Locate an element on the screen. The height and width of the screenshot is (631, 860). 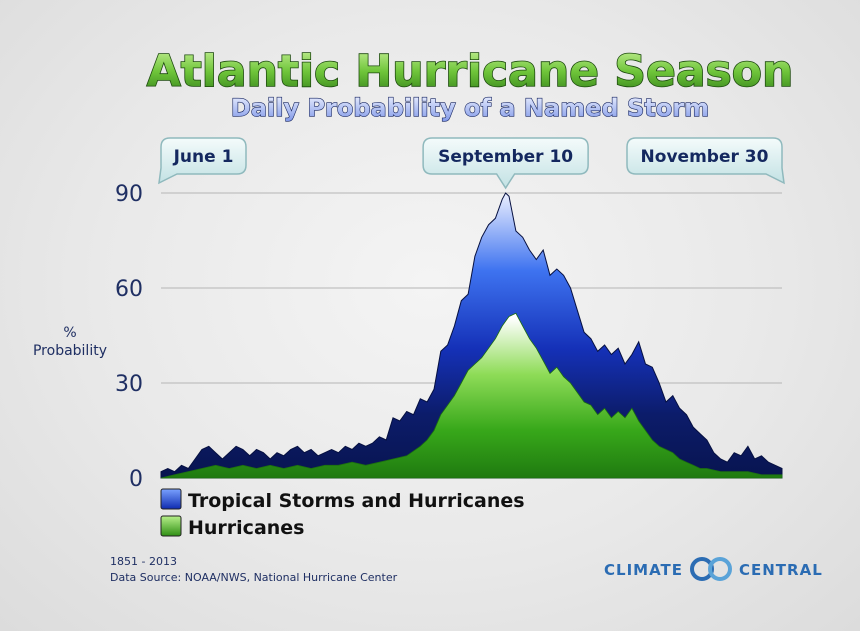
y-axis-label-line1: % is located at coordinates (69, 333).